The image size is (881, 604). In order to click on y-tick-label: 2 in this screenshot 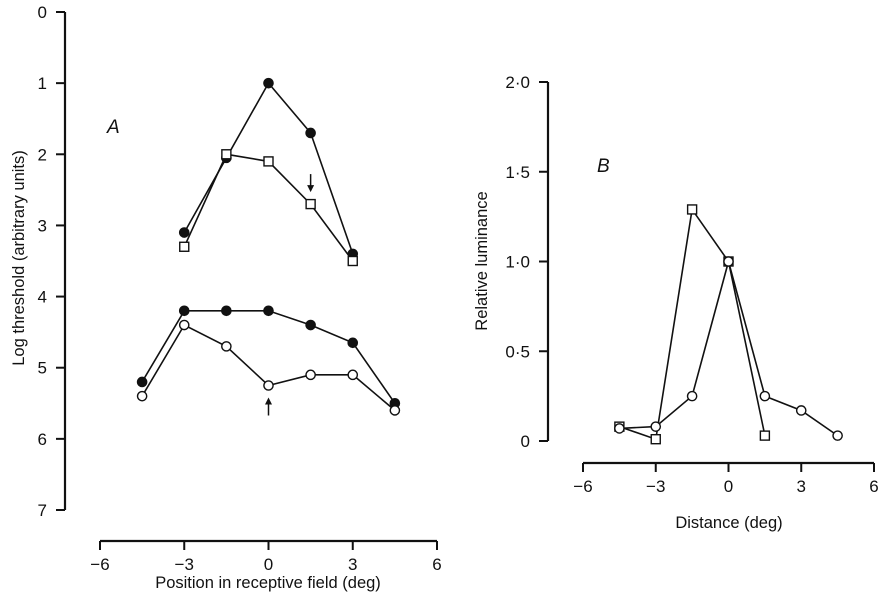, I will do `click(42, 154)`.